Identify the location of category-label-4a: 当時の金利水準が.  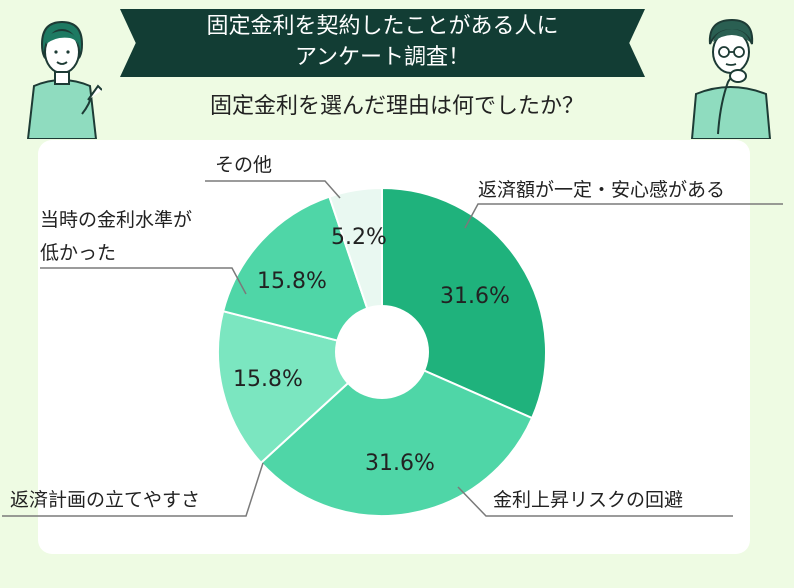
(116, 220).